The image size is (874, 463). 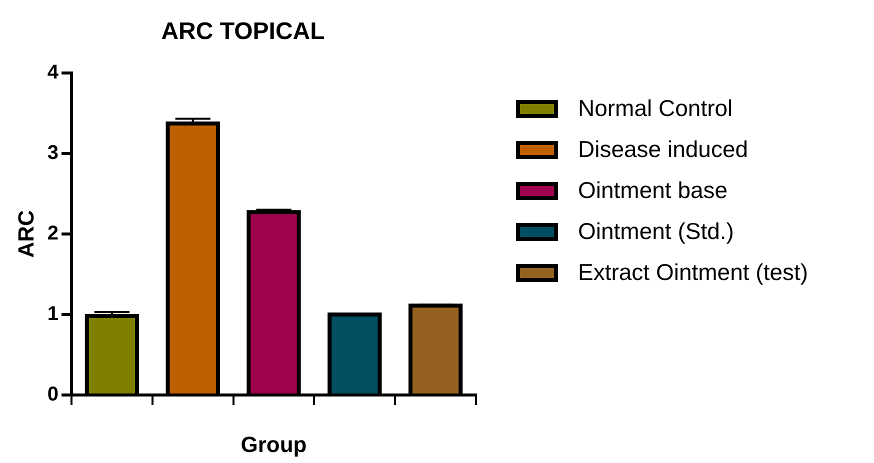 What do you see at coordinates (656, 231) in the screenshot?
I see `legend-label: Ointment (Std.)` at bounding box center [656, 231].